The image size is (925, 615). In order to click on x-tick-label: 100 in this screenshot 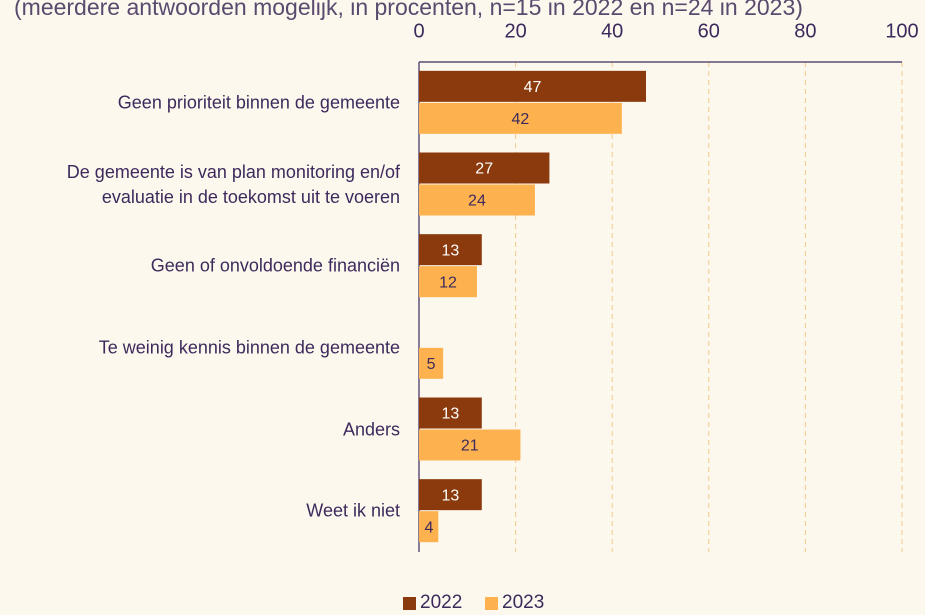, I will do `click(901, 31)`.